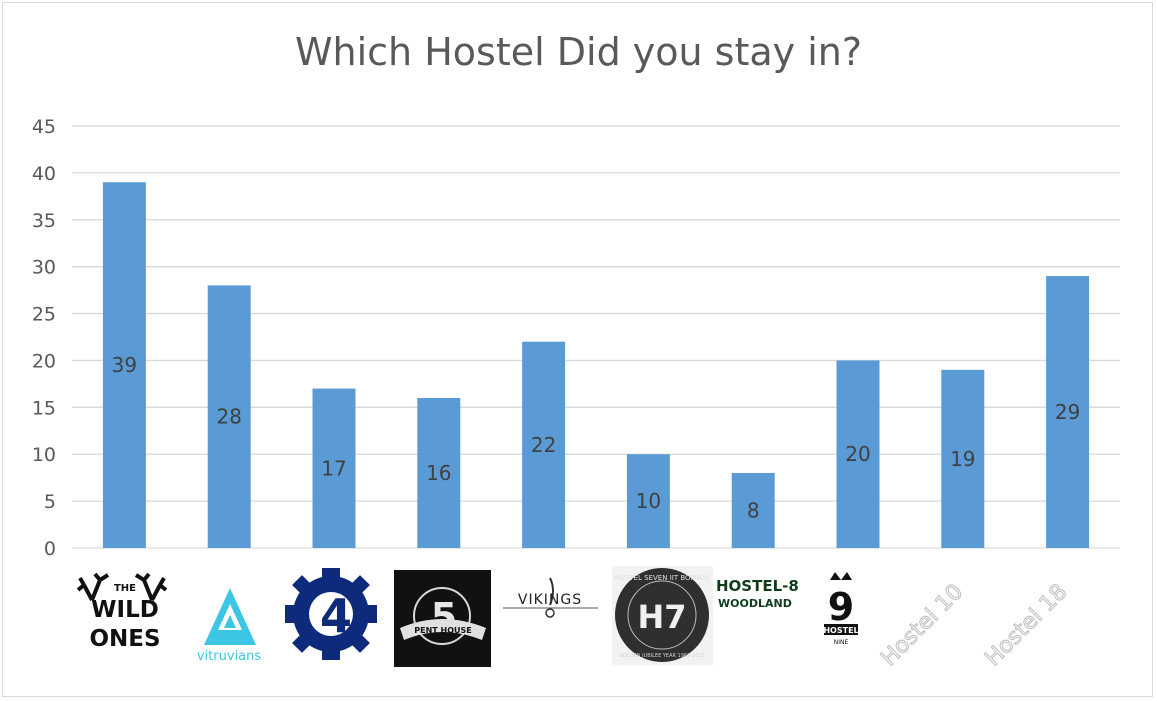 This screenshot has height=701, width=1157. I want to click on hostel-5-logo-text: PENT HOUSE, so click(442, 630).